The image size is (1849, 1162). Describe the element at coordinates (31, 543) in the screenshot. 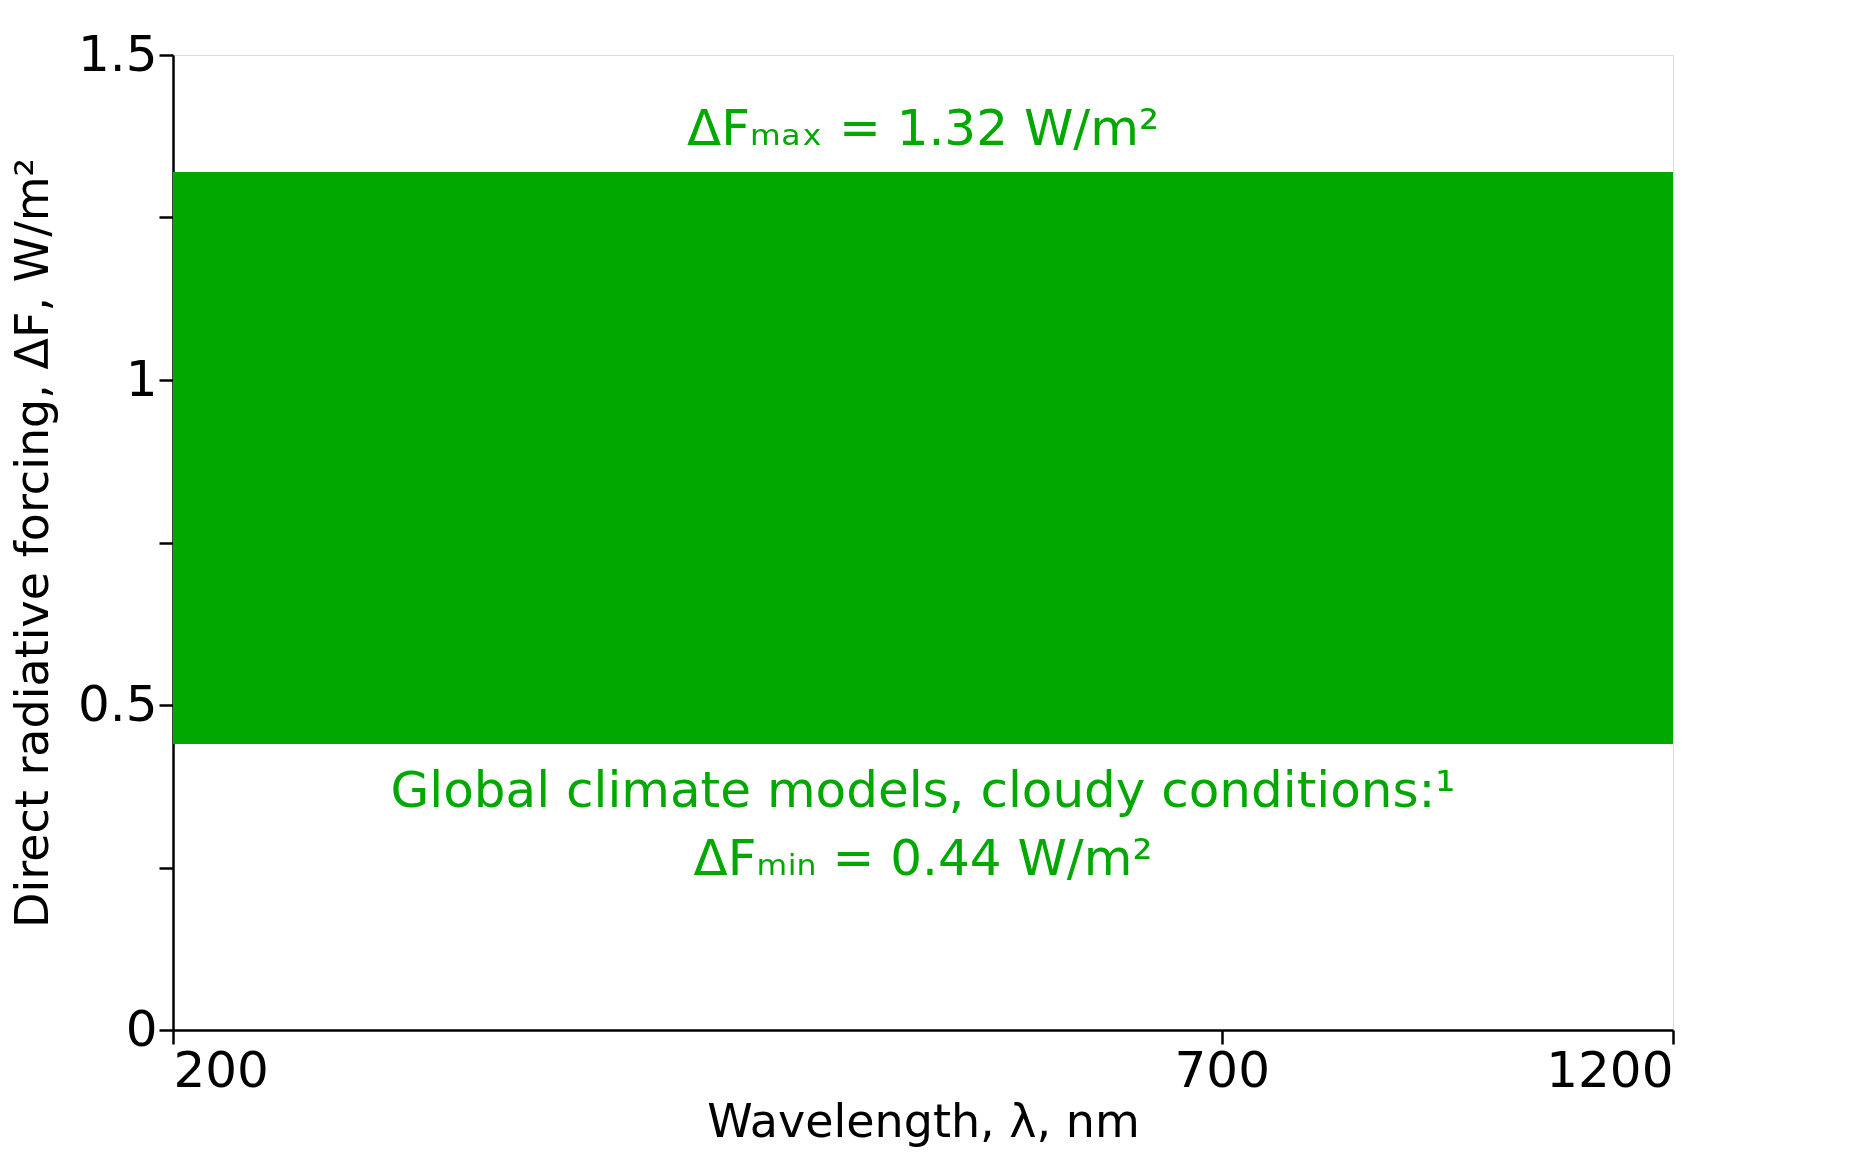

I see `y-axis-title: Direct radiative forcing, ΔF, W/m²` at that location.